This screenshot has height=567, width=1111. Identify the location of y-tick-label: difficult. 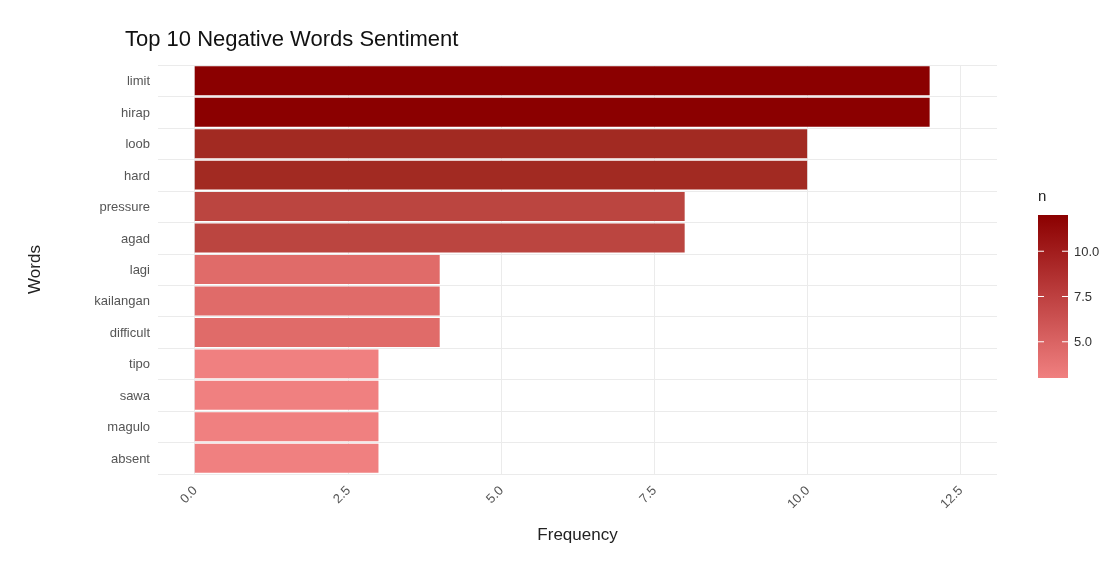
(130, 332).